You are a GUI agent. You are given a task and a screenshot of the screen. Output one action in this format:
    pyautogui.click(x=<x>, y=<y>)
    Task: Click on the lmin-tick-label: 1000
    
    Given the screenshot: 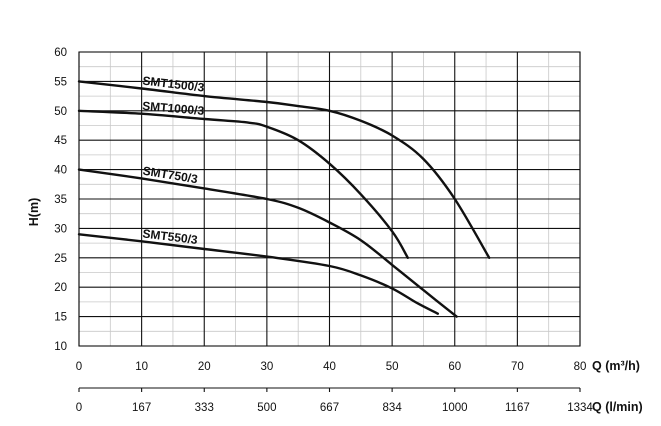 What is the action you would take?
    pyautogui.click(x=455, y=408)
    